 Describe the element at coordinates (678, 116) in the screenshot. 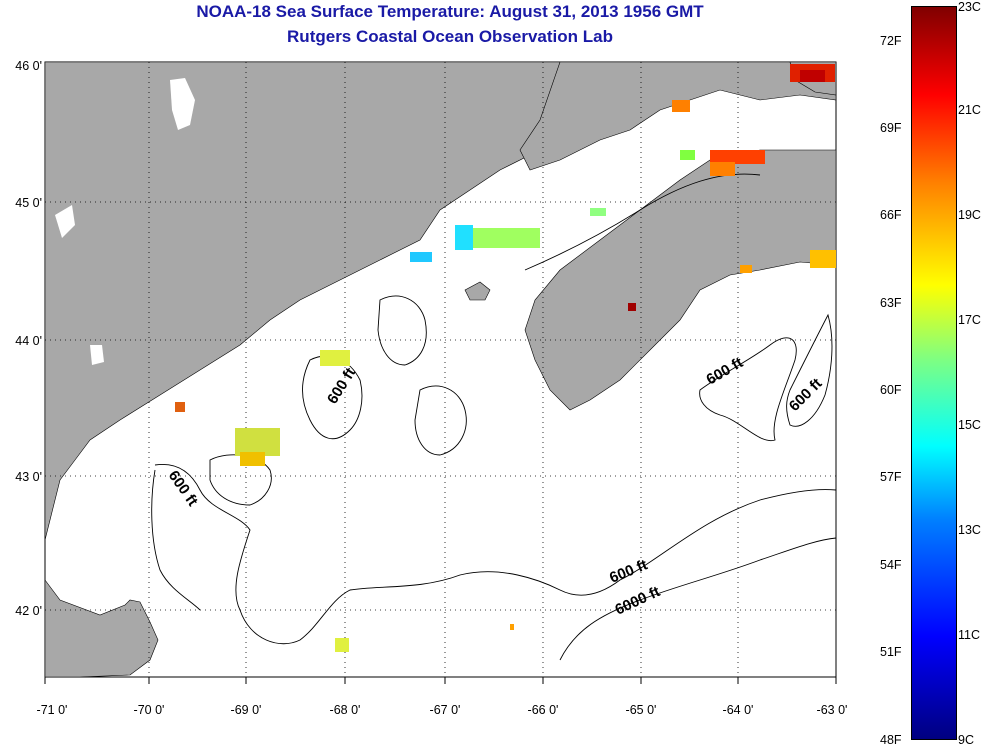

I see `land-new-brunswick` at that location.